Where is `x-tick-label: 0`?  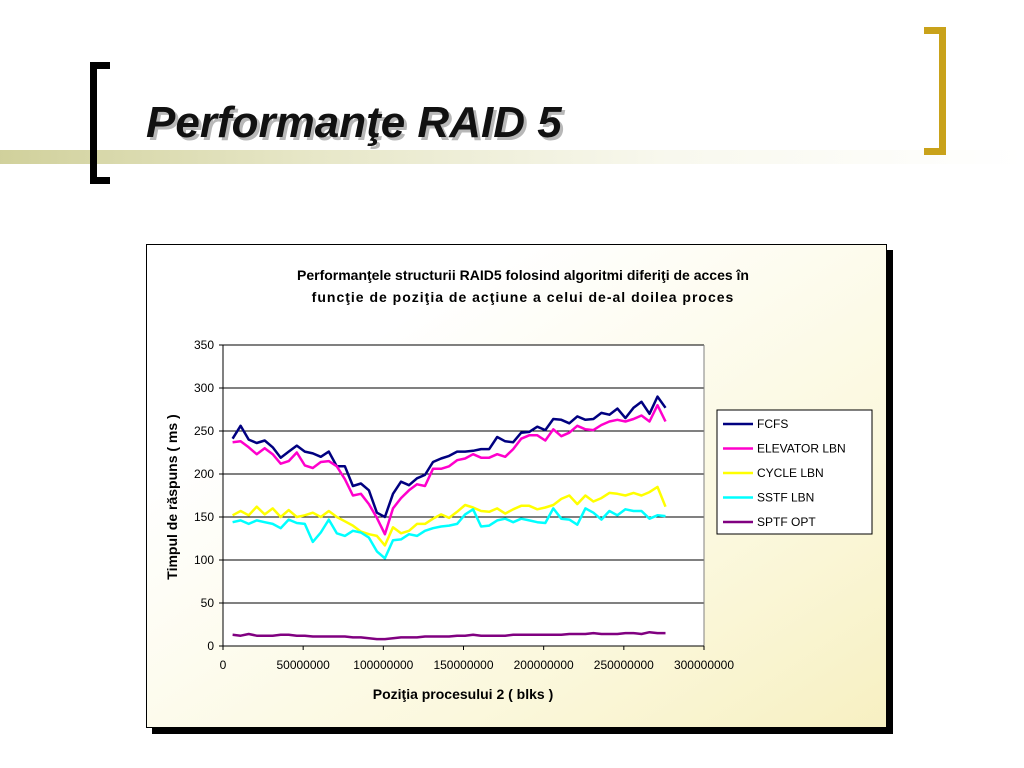 x-tick-label: 0 is located at coordinates (223, 665).